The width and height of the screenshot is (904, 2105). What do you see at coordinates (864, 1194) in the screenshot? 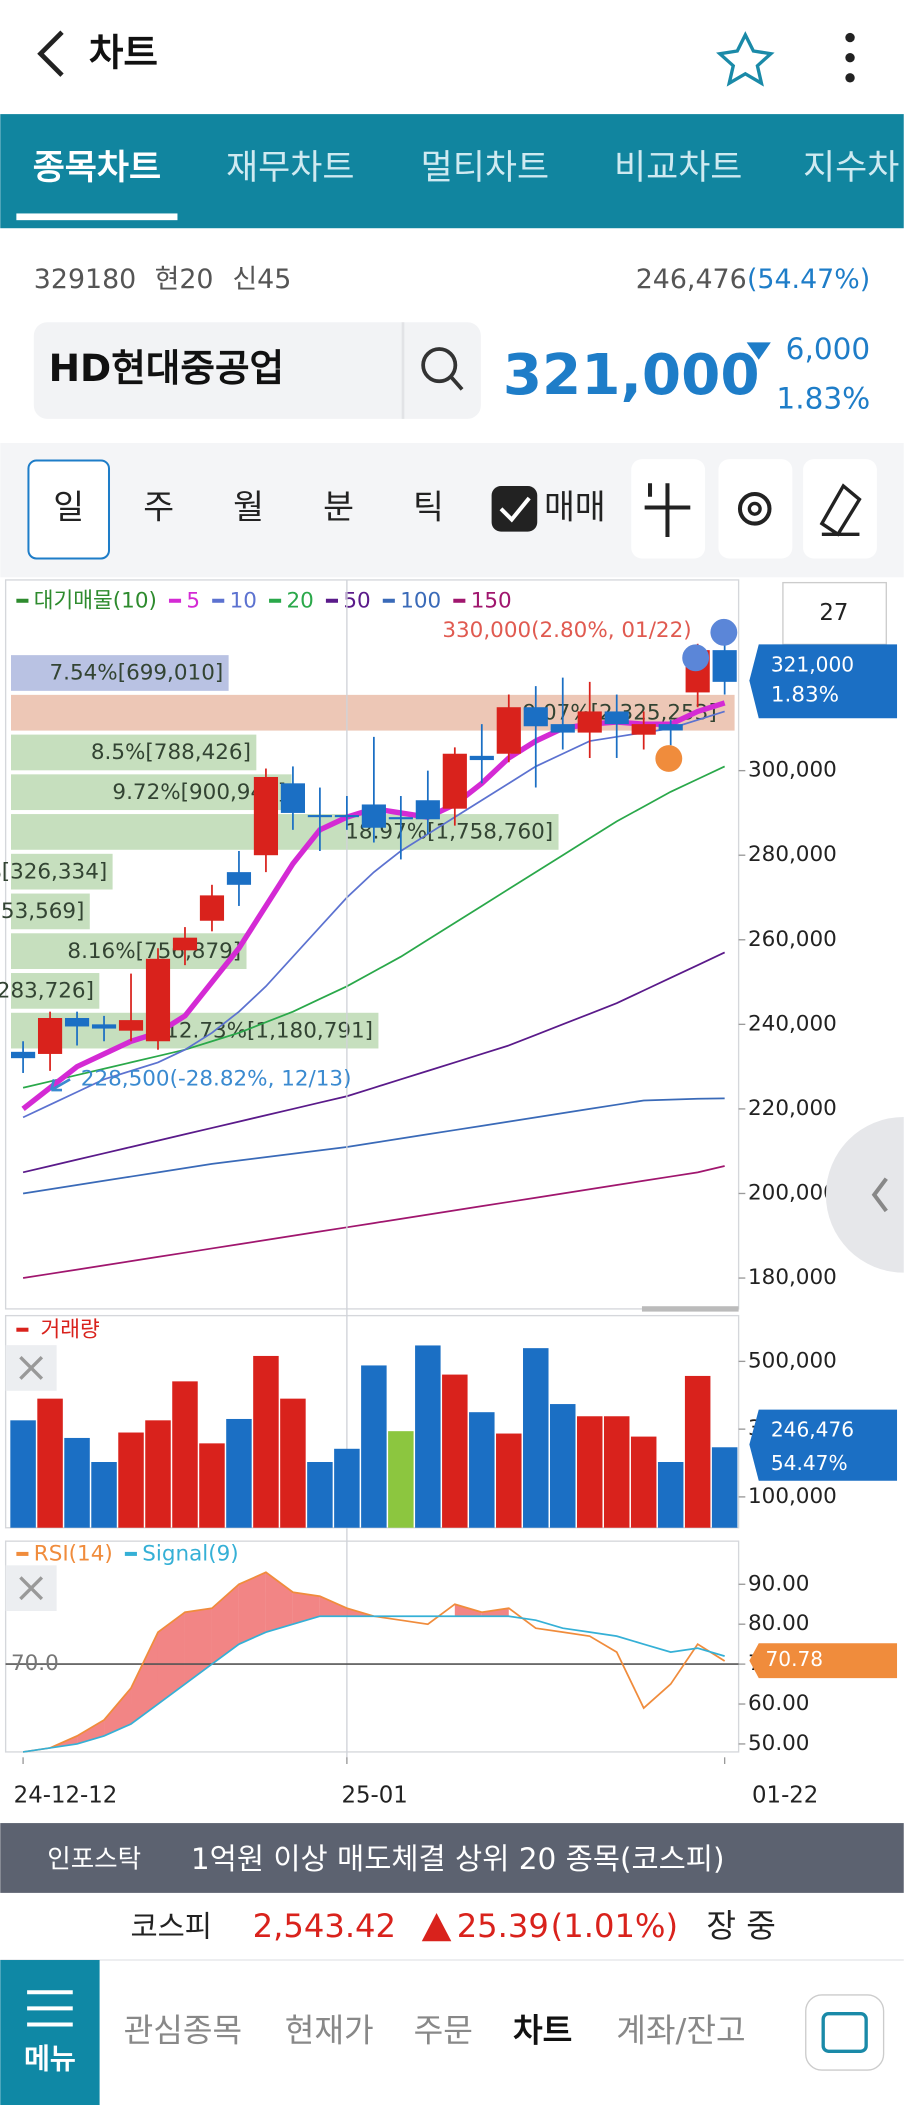
I see `side-handle` at bounding box center [864, 1194].